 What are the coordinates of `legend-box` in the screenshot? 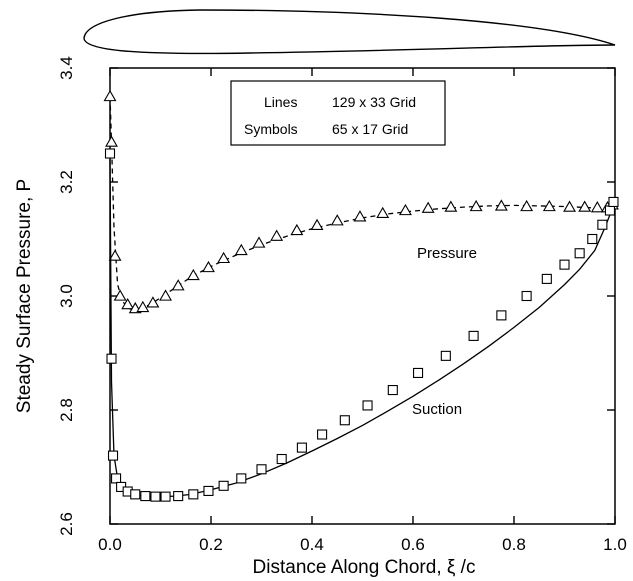 It's located at (338, 113).